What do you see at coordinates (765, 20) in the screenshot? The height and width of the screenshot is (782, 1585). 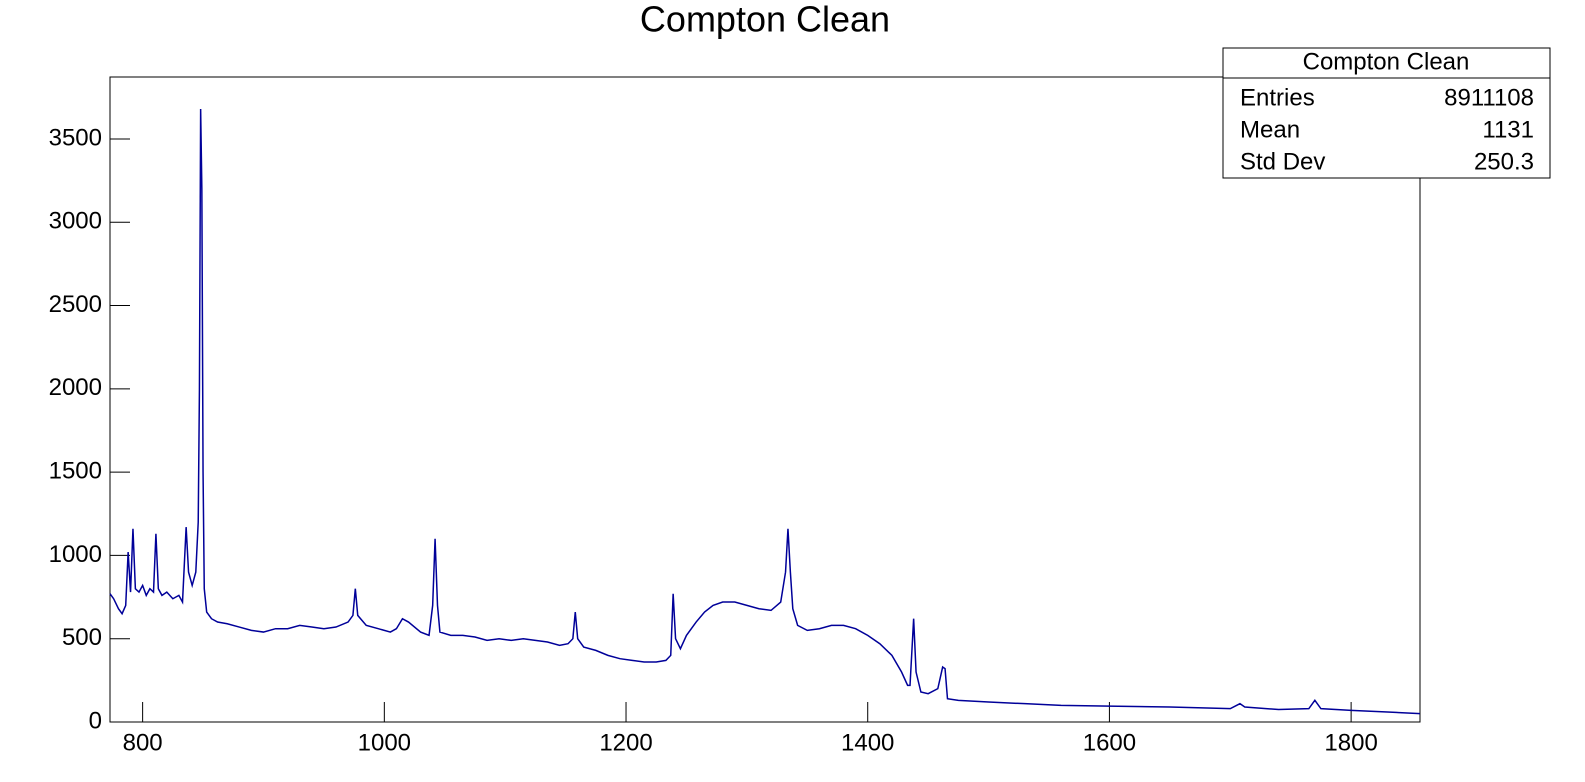 I see `chart-title: Compton Clean` at bounding box center [765, 20].